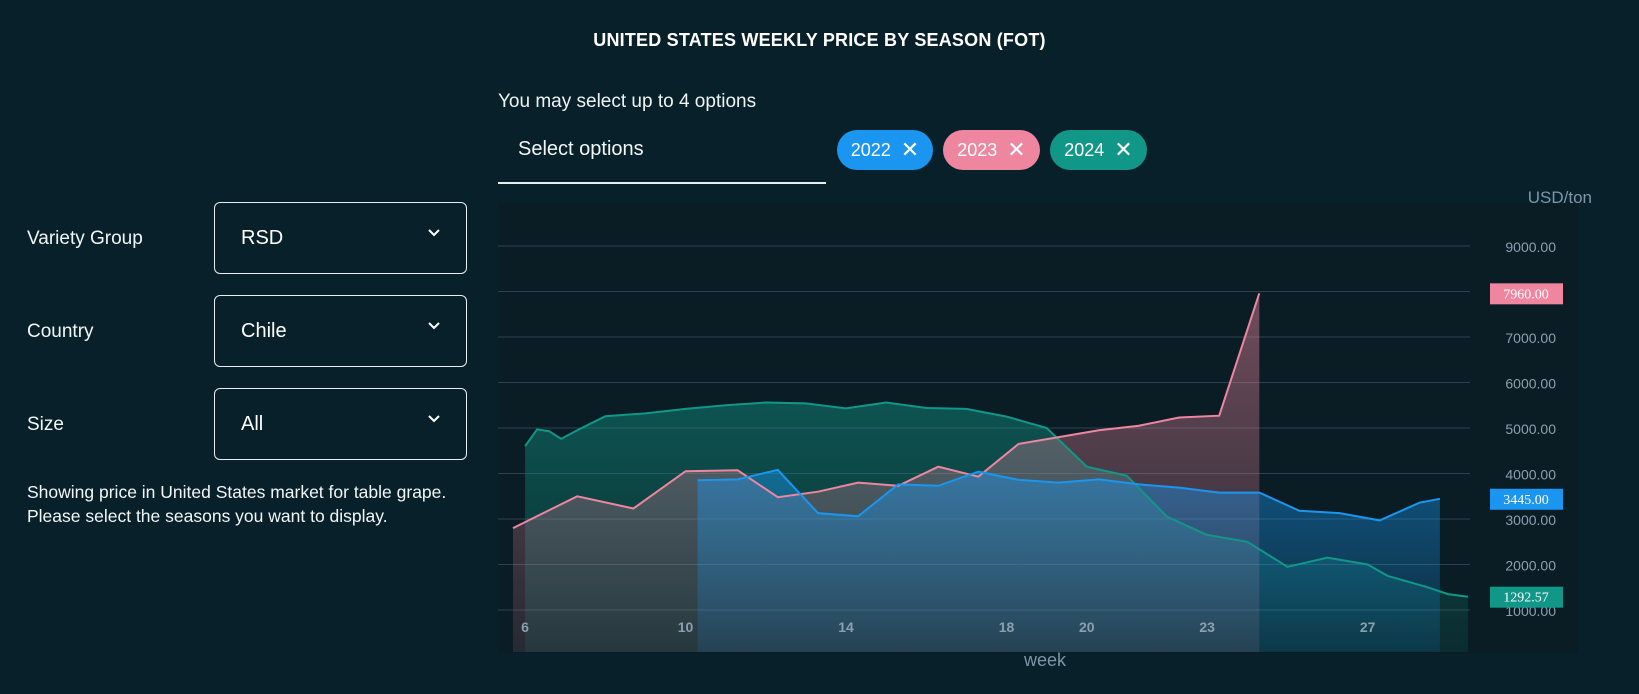 The image size is (1639, 694). Describe the element at coordinates (60, 331) in the screenshot. I see `country-label: Country` at that location.